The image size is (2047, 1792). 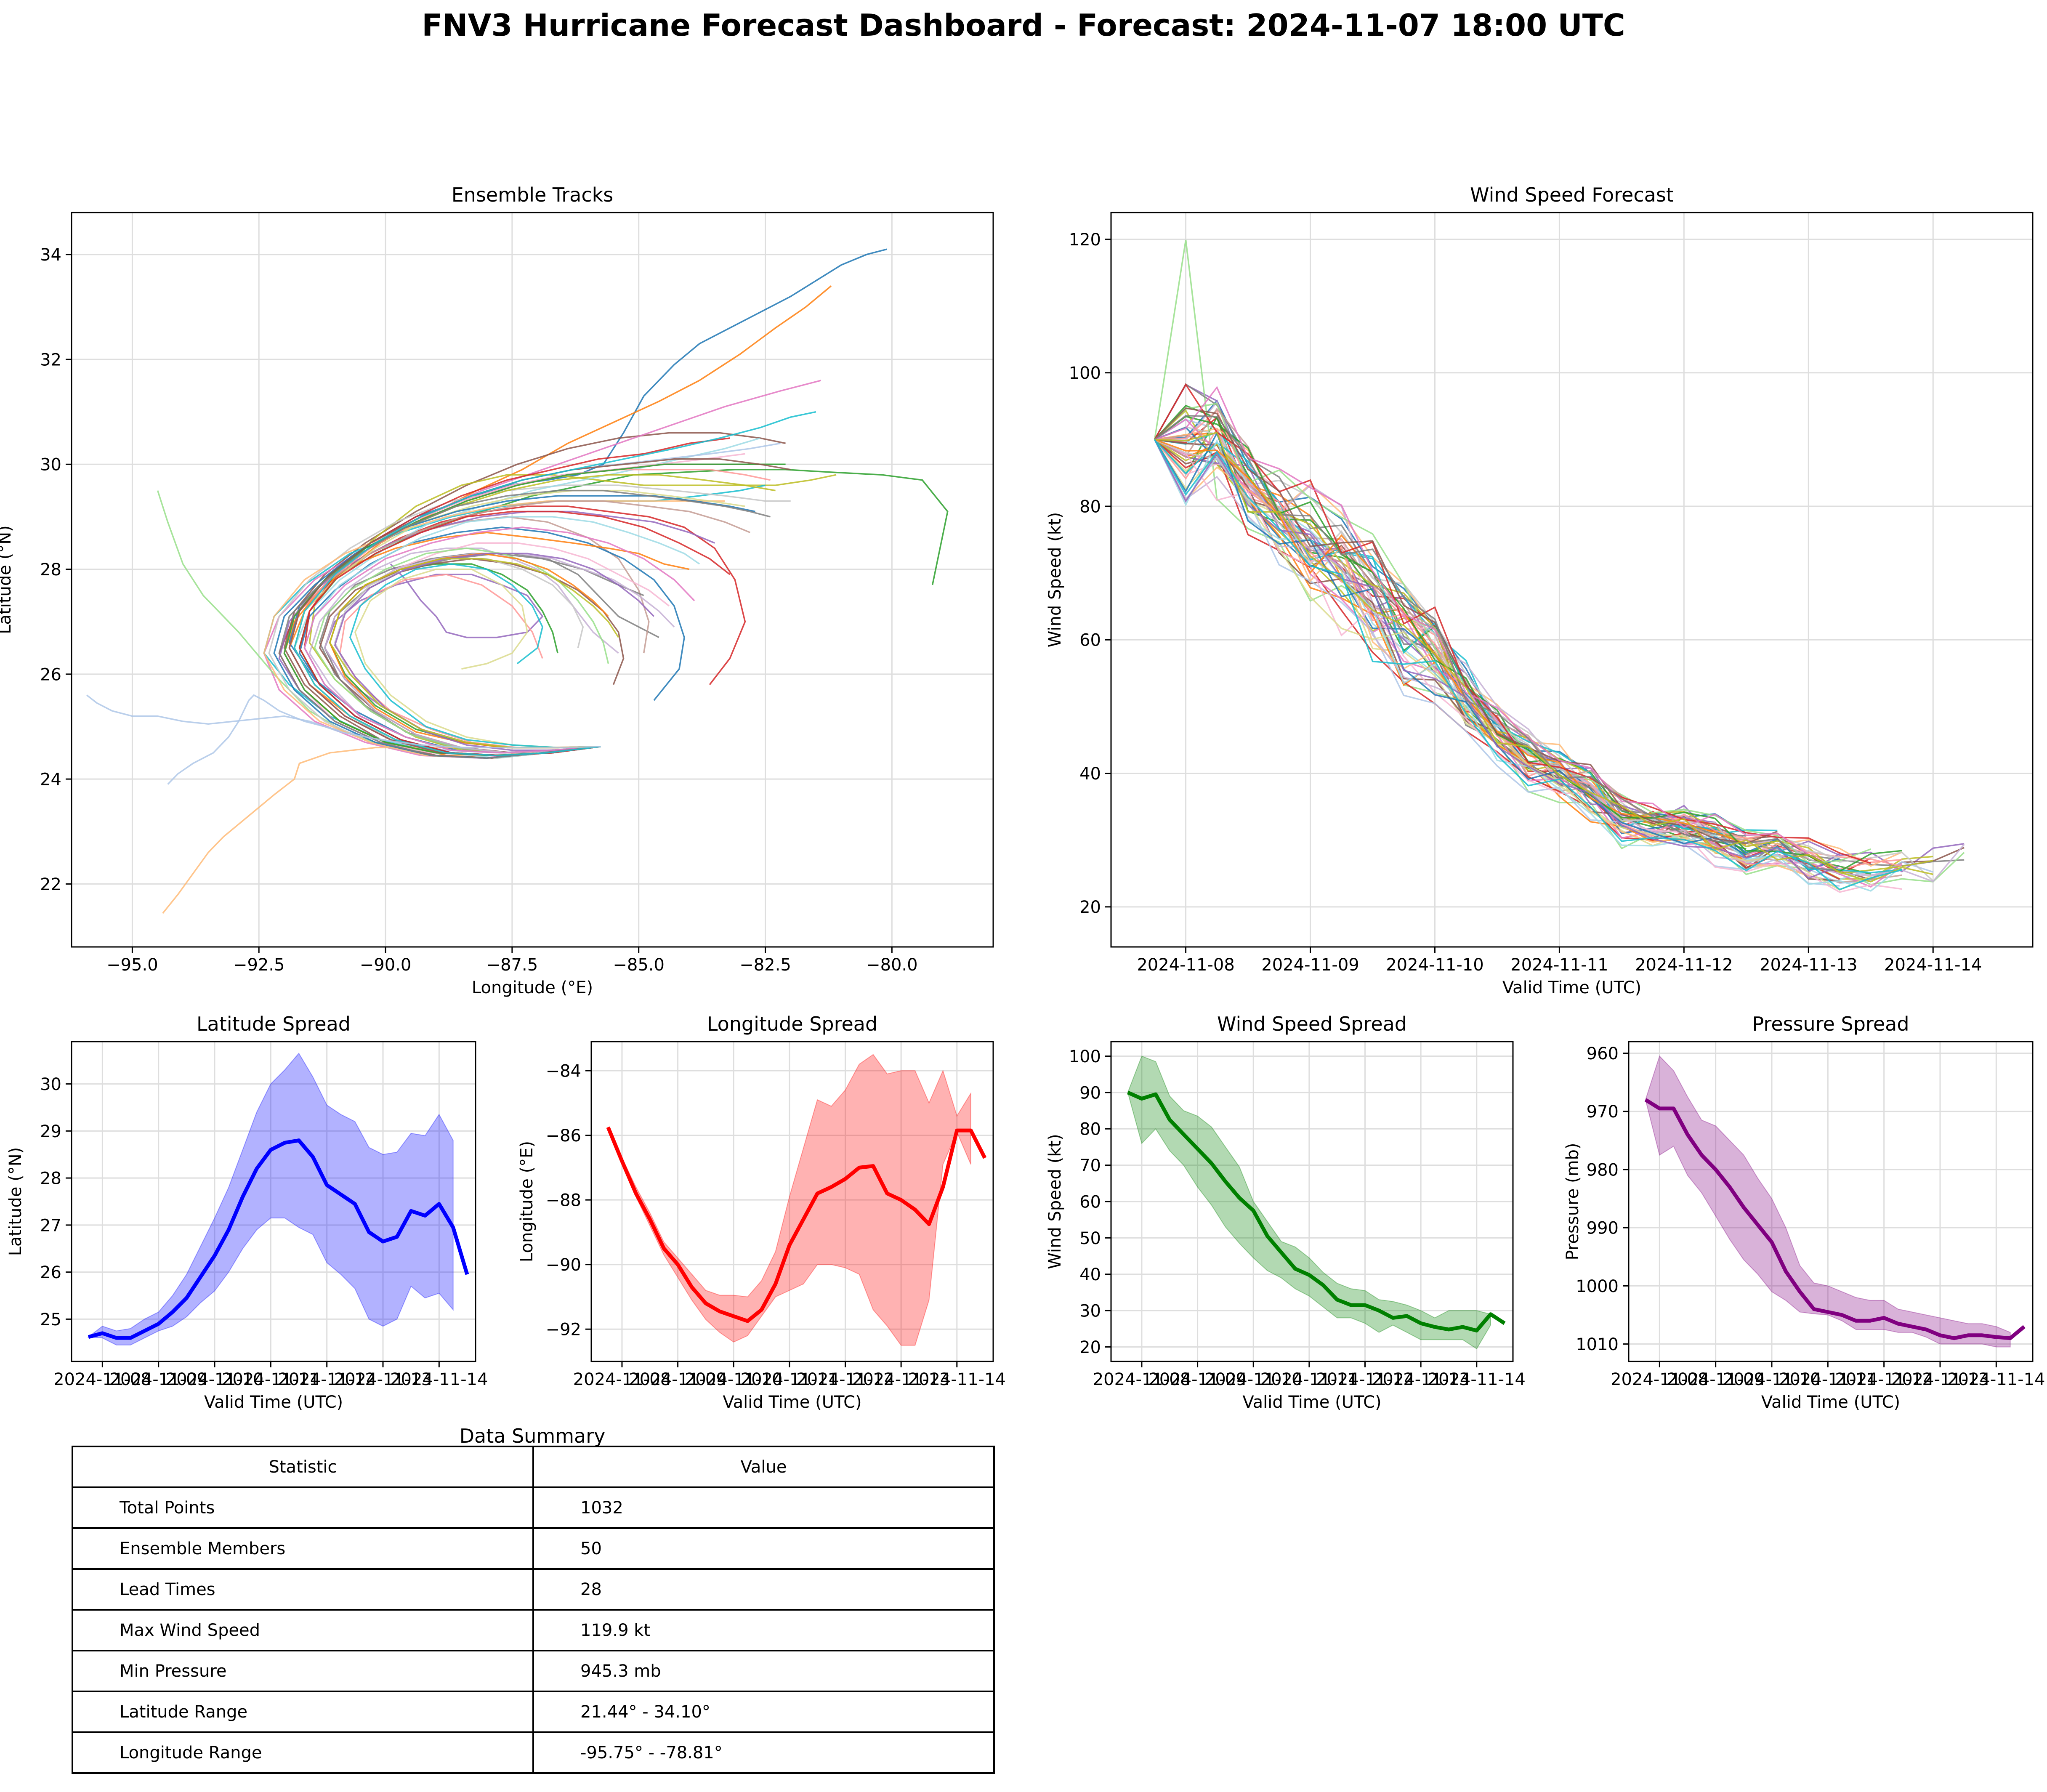 I want to click on table-cell-statistic: Lead Times, so click(x=303, y=1590).